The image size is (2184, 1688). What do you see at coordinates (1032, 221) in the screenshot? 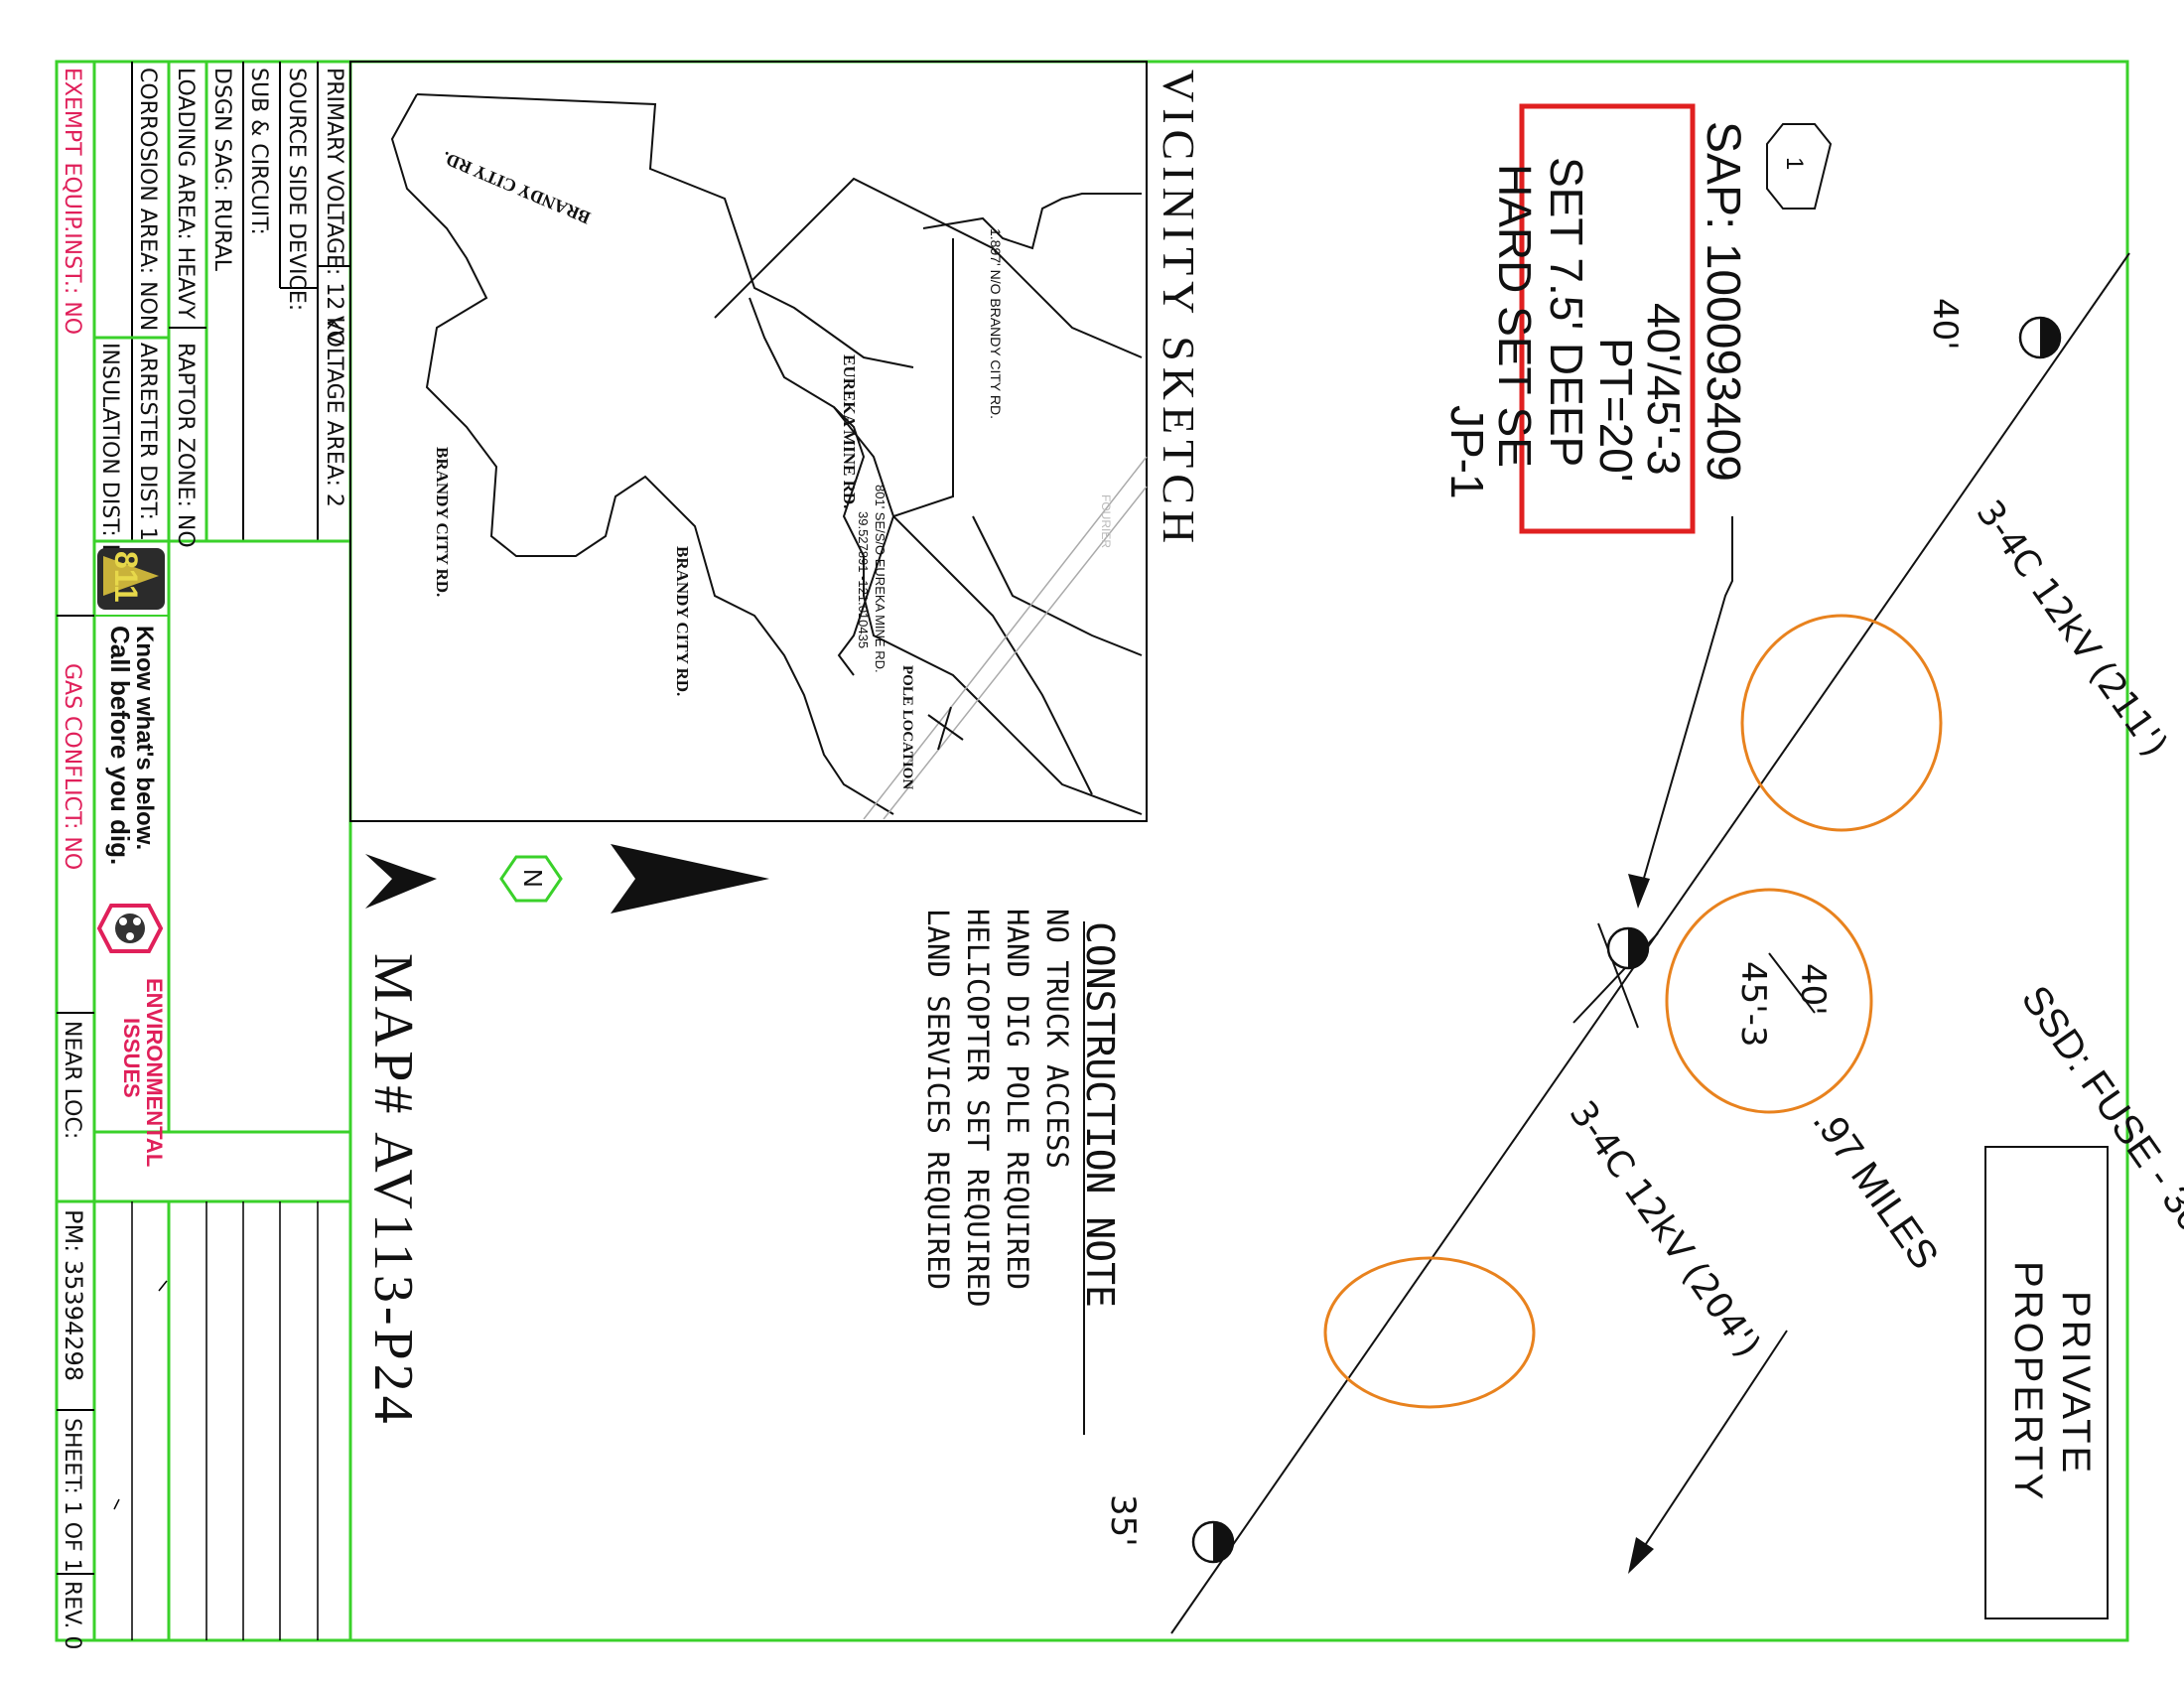
I see `road-network-d` at bounding box center [1032, 221].